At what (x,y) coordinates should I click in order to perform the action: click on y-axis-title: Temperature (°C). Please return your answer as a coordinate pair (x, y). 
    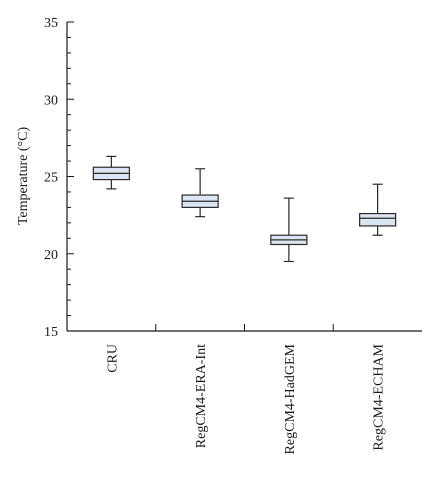
    Looking at the image, I should click on (23, 176).